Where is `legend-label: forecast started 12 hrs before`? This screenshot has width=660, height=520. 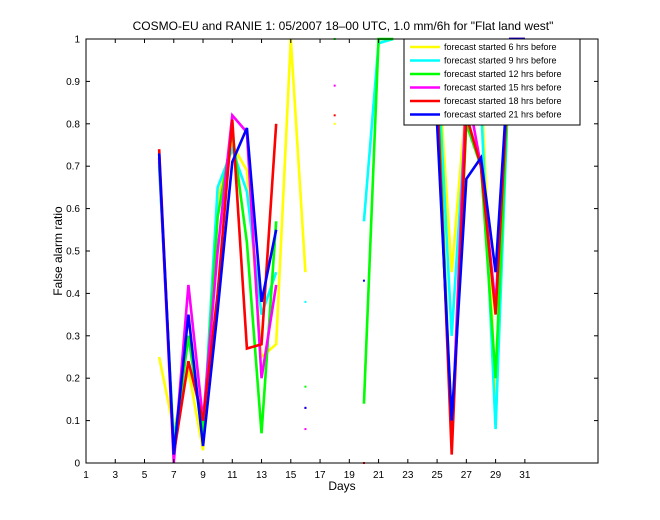 legend-label: forecast started 12 hrs before is located at coordinates (503, 74).